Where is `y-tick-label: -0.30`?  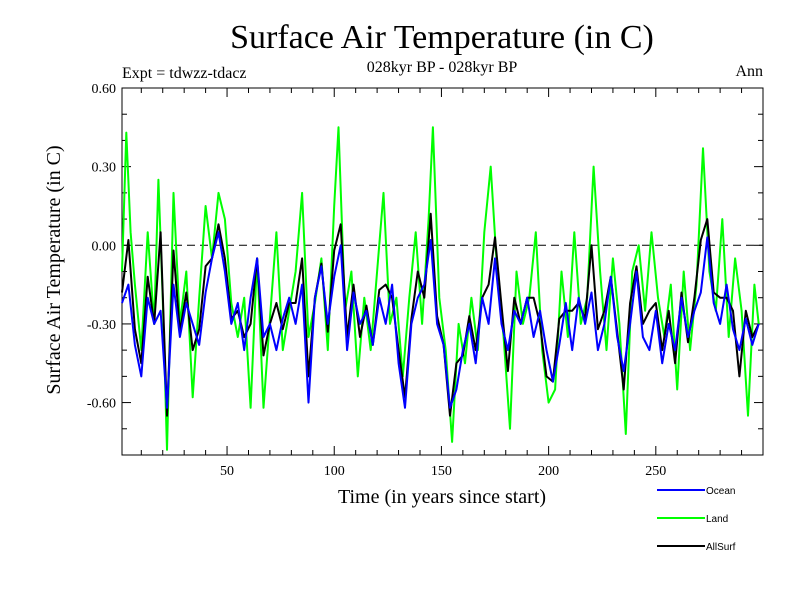
y-tick-label: -0.30 is located at coordinates (101, 325).